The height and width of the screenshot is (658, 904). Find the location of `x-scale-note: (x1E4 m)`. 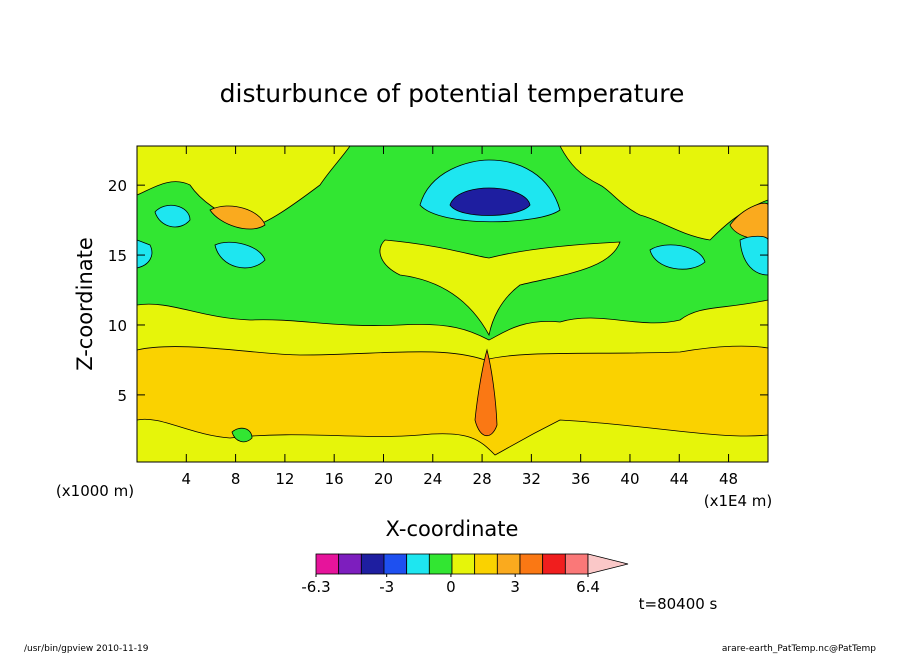

x-scale-note: (x1E4 m) is located at coordinates (738, 501).